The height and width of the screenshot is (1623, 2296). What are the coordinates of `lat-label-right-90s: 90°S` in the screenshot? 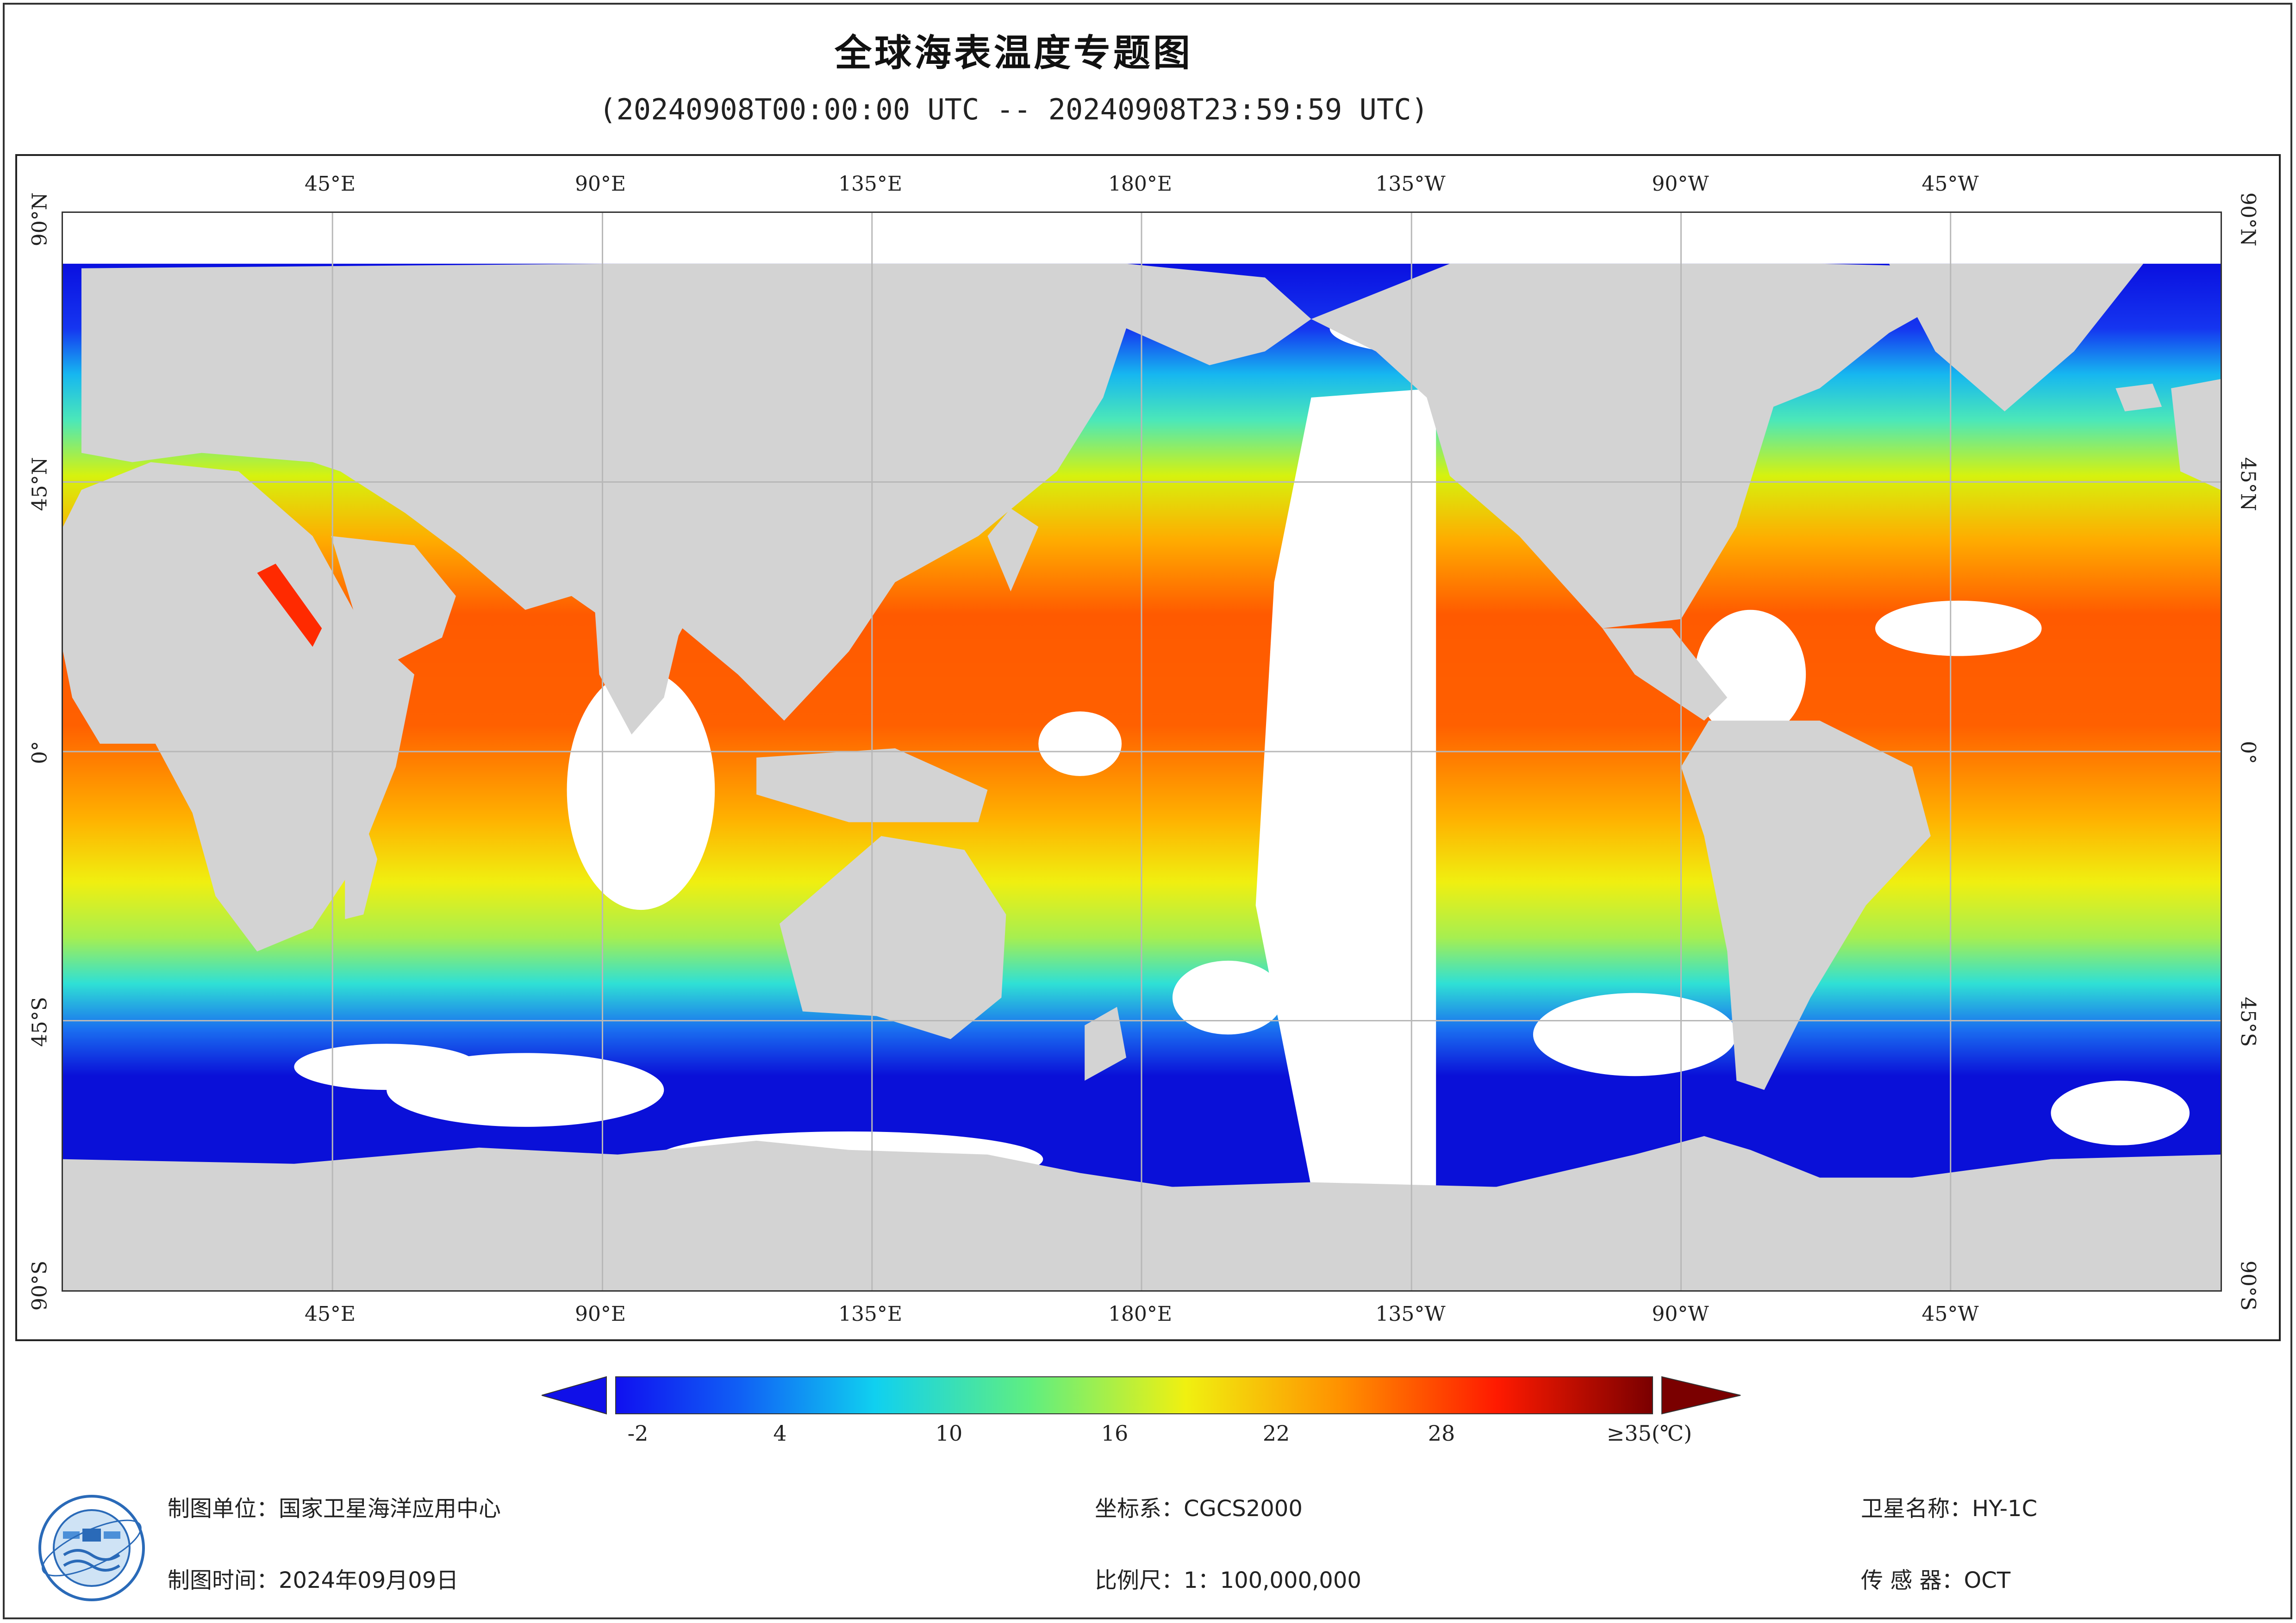 It's located at (2248, 1285).